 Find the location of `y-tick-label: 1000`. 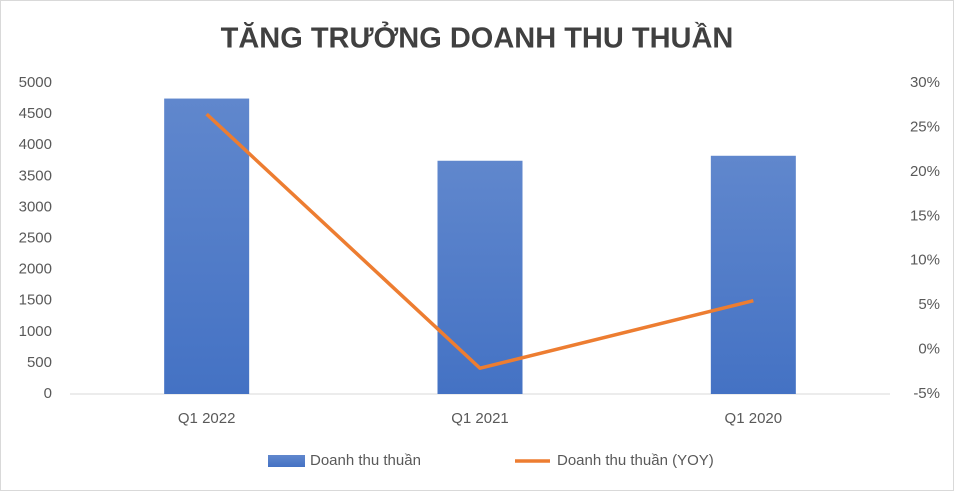

y-tick-label: 1000 is located at coordinates (35, 331).